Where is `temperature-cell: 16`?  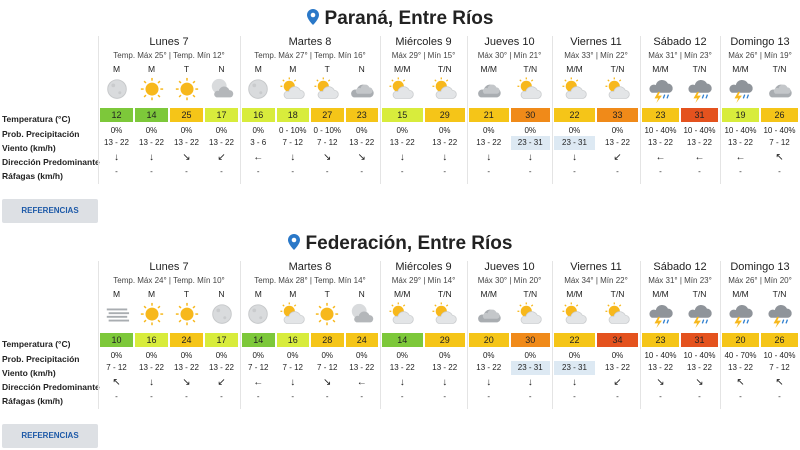 temperature-cell: 16 is located at coordinates (258, 115).